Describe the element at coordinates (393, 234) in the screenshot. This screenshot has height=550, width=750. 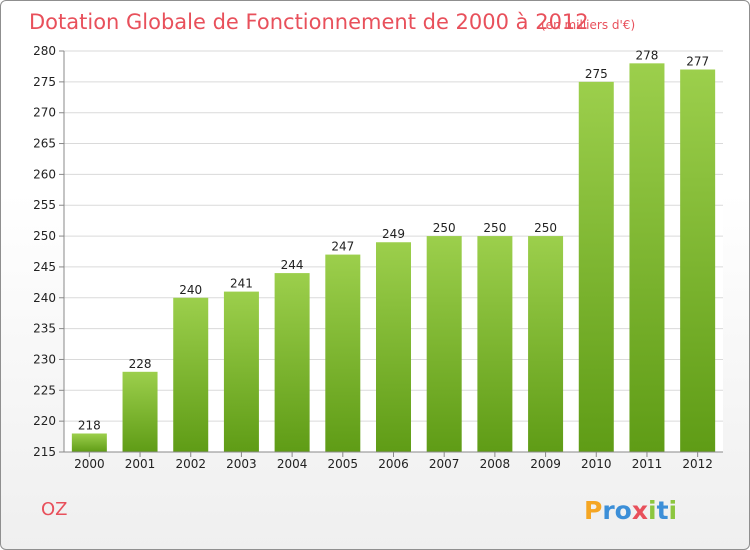
I see `bar-value-label: 249` at that location.